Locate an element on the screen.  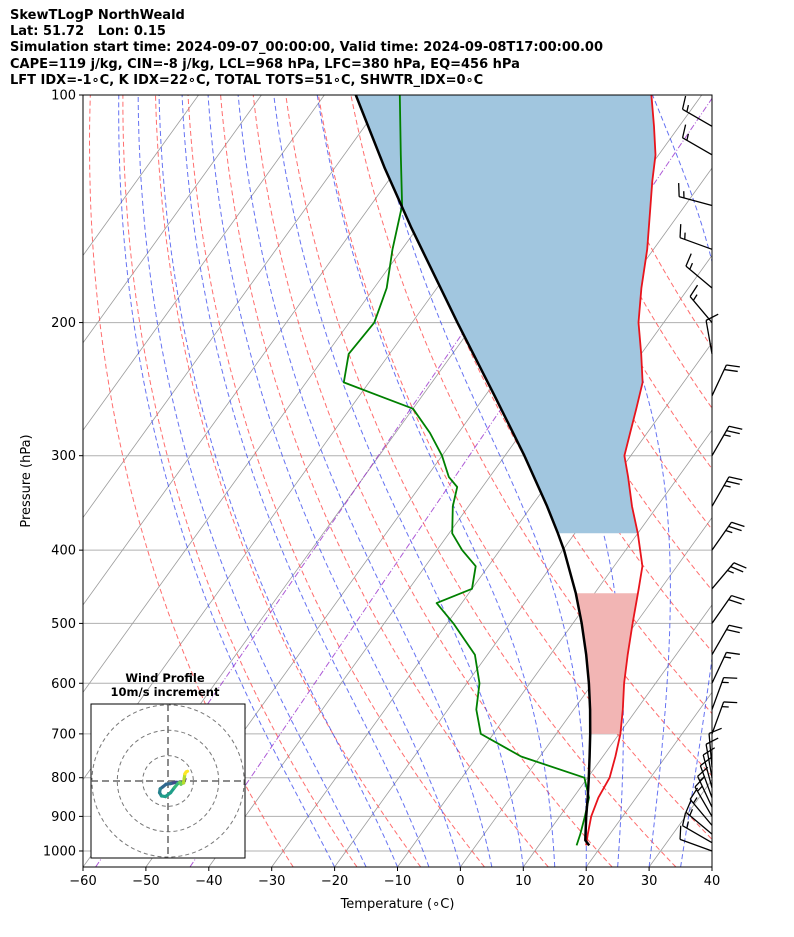
x-tick-label: 30 is located at coordinates (649, 881).